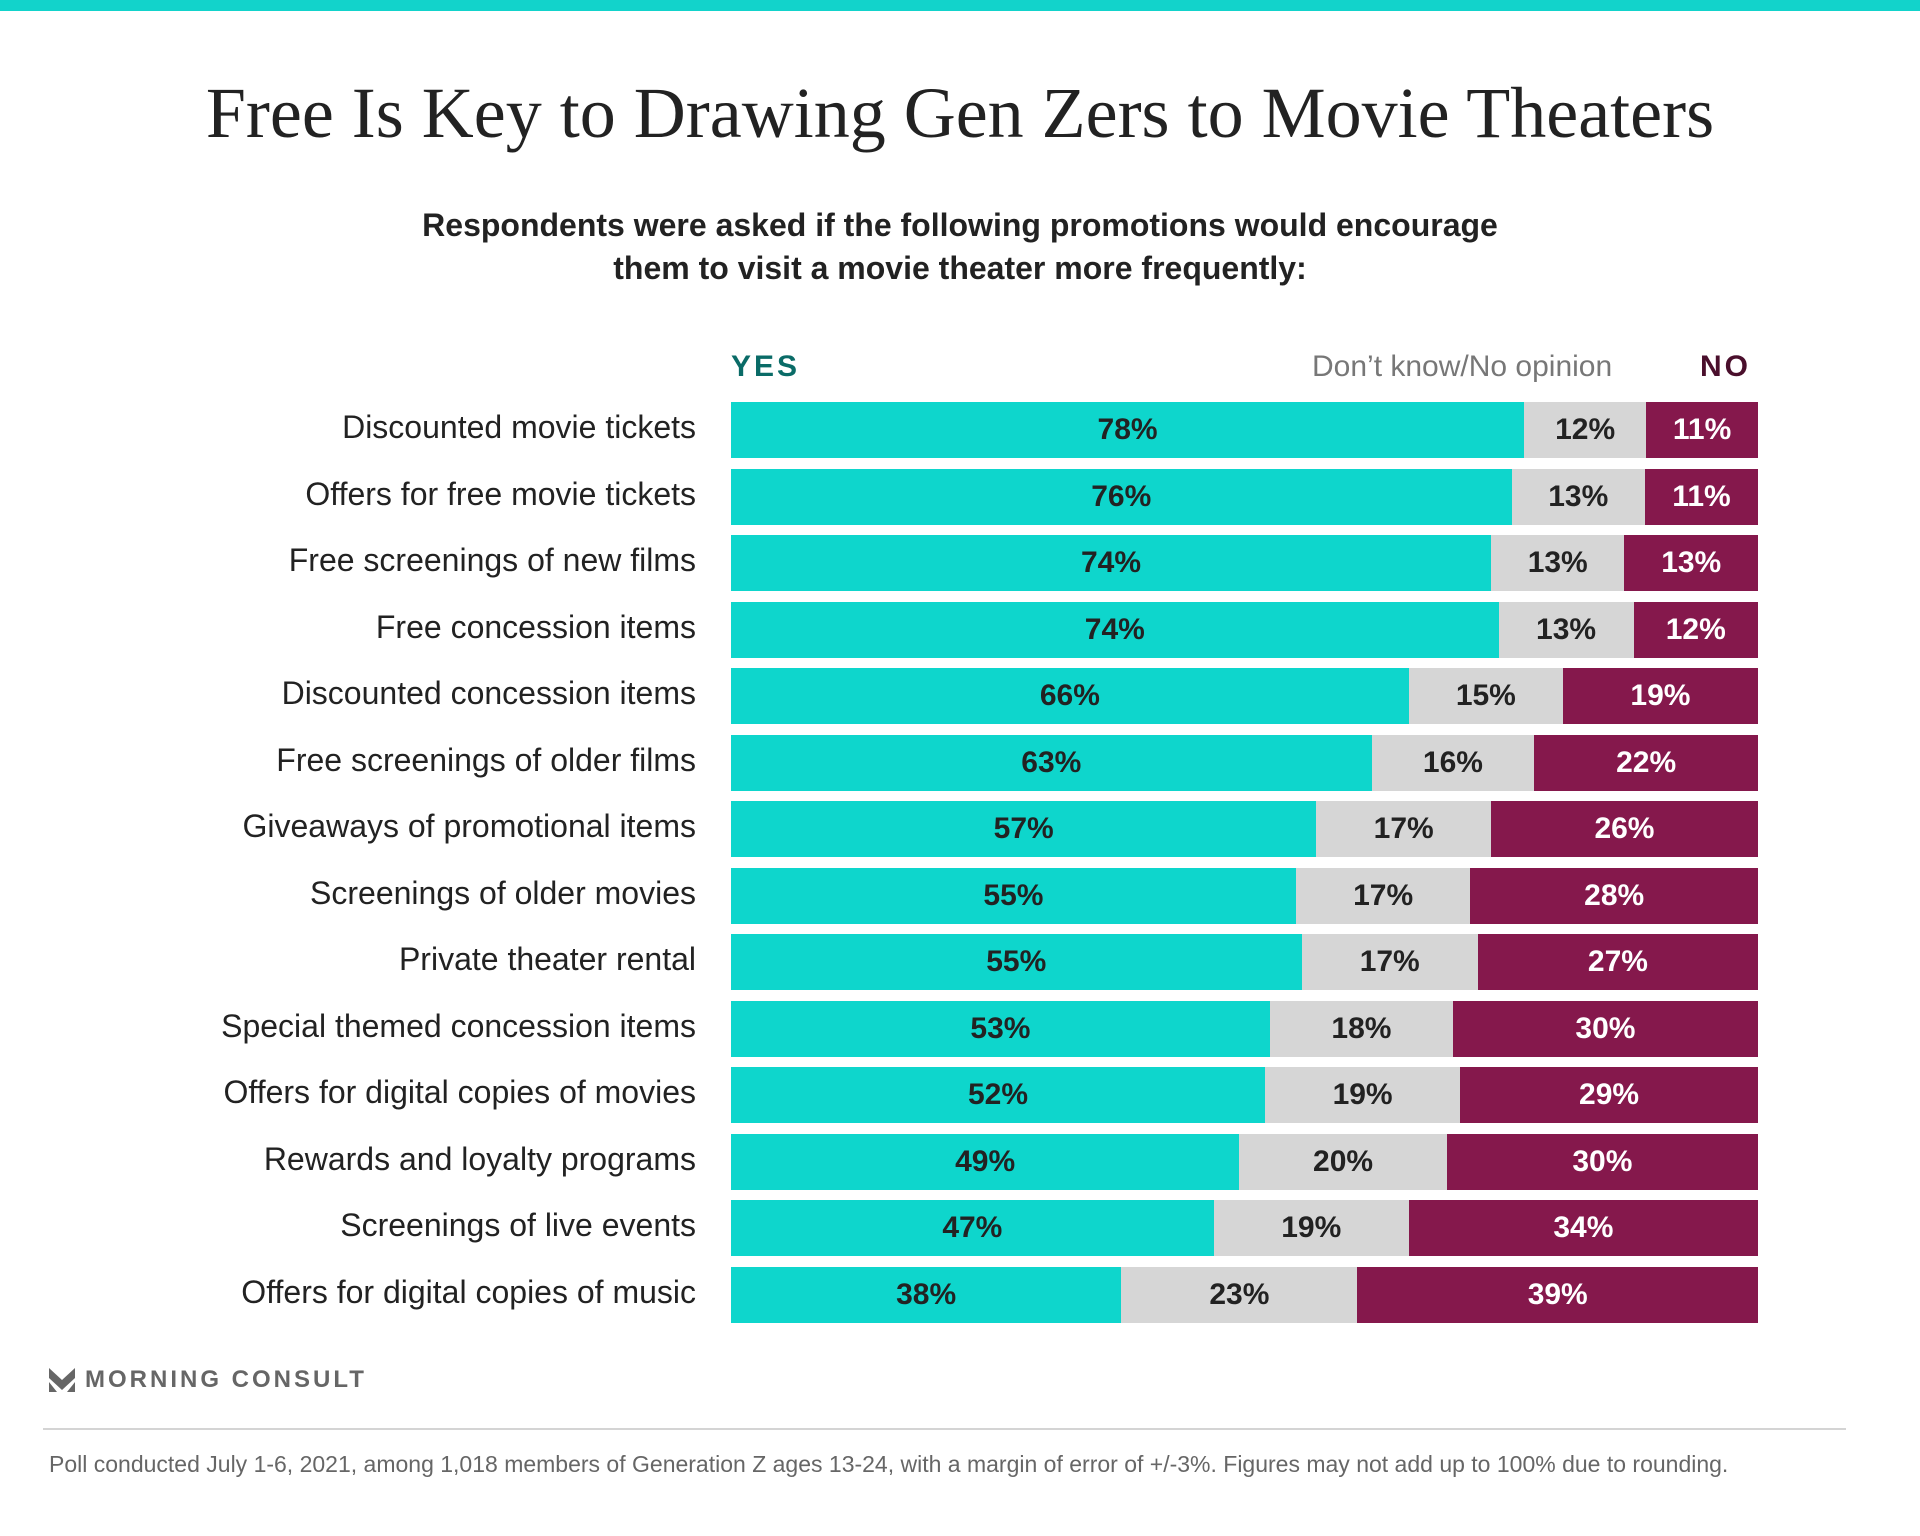 The image size is (1920, 1536). I want to click on data-label: 30%, so click(1602, 1161).